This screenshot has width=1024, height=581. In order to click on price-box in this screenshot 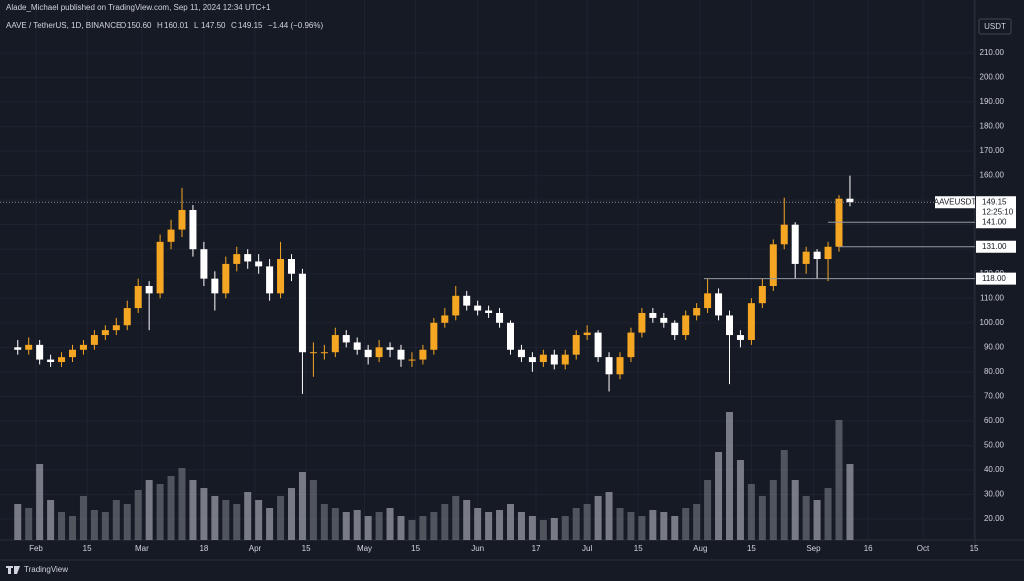, I will do `click(996, 207)`.